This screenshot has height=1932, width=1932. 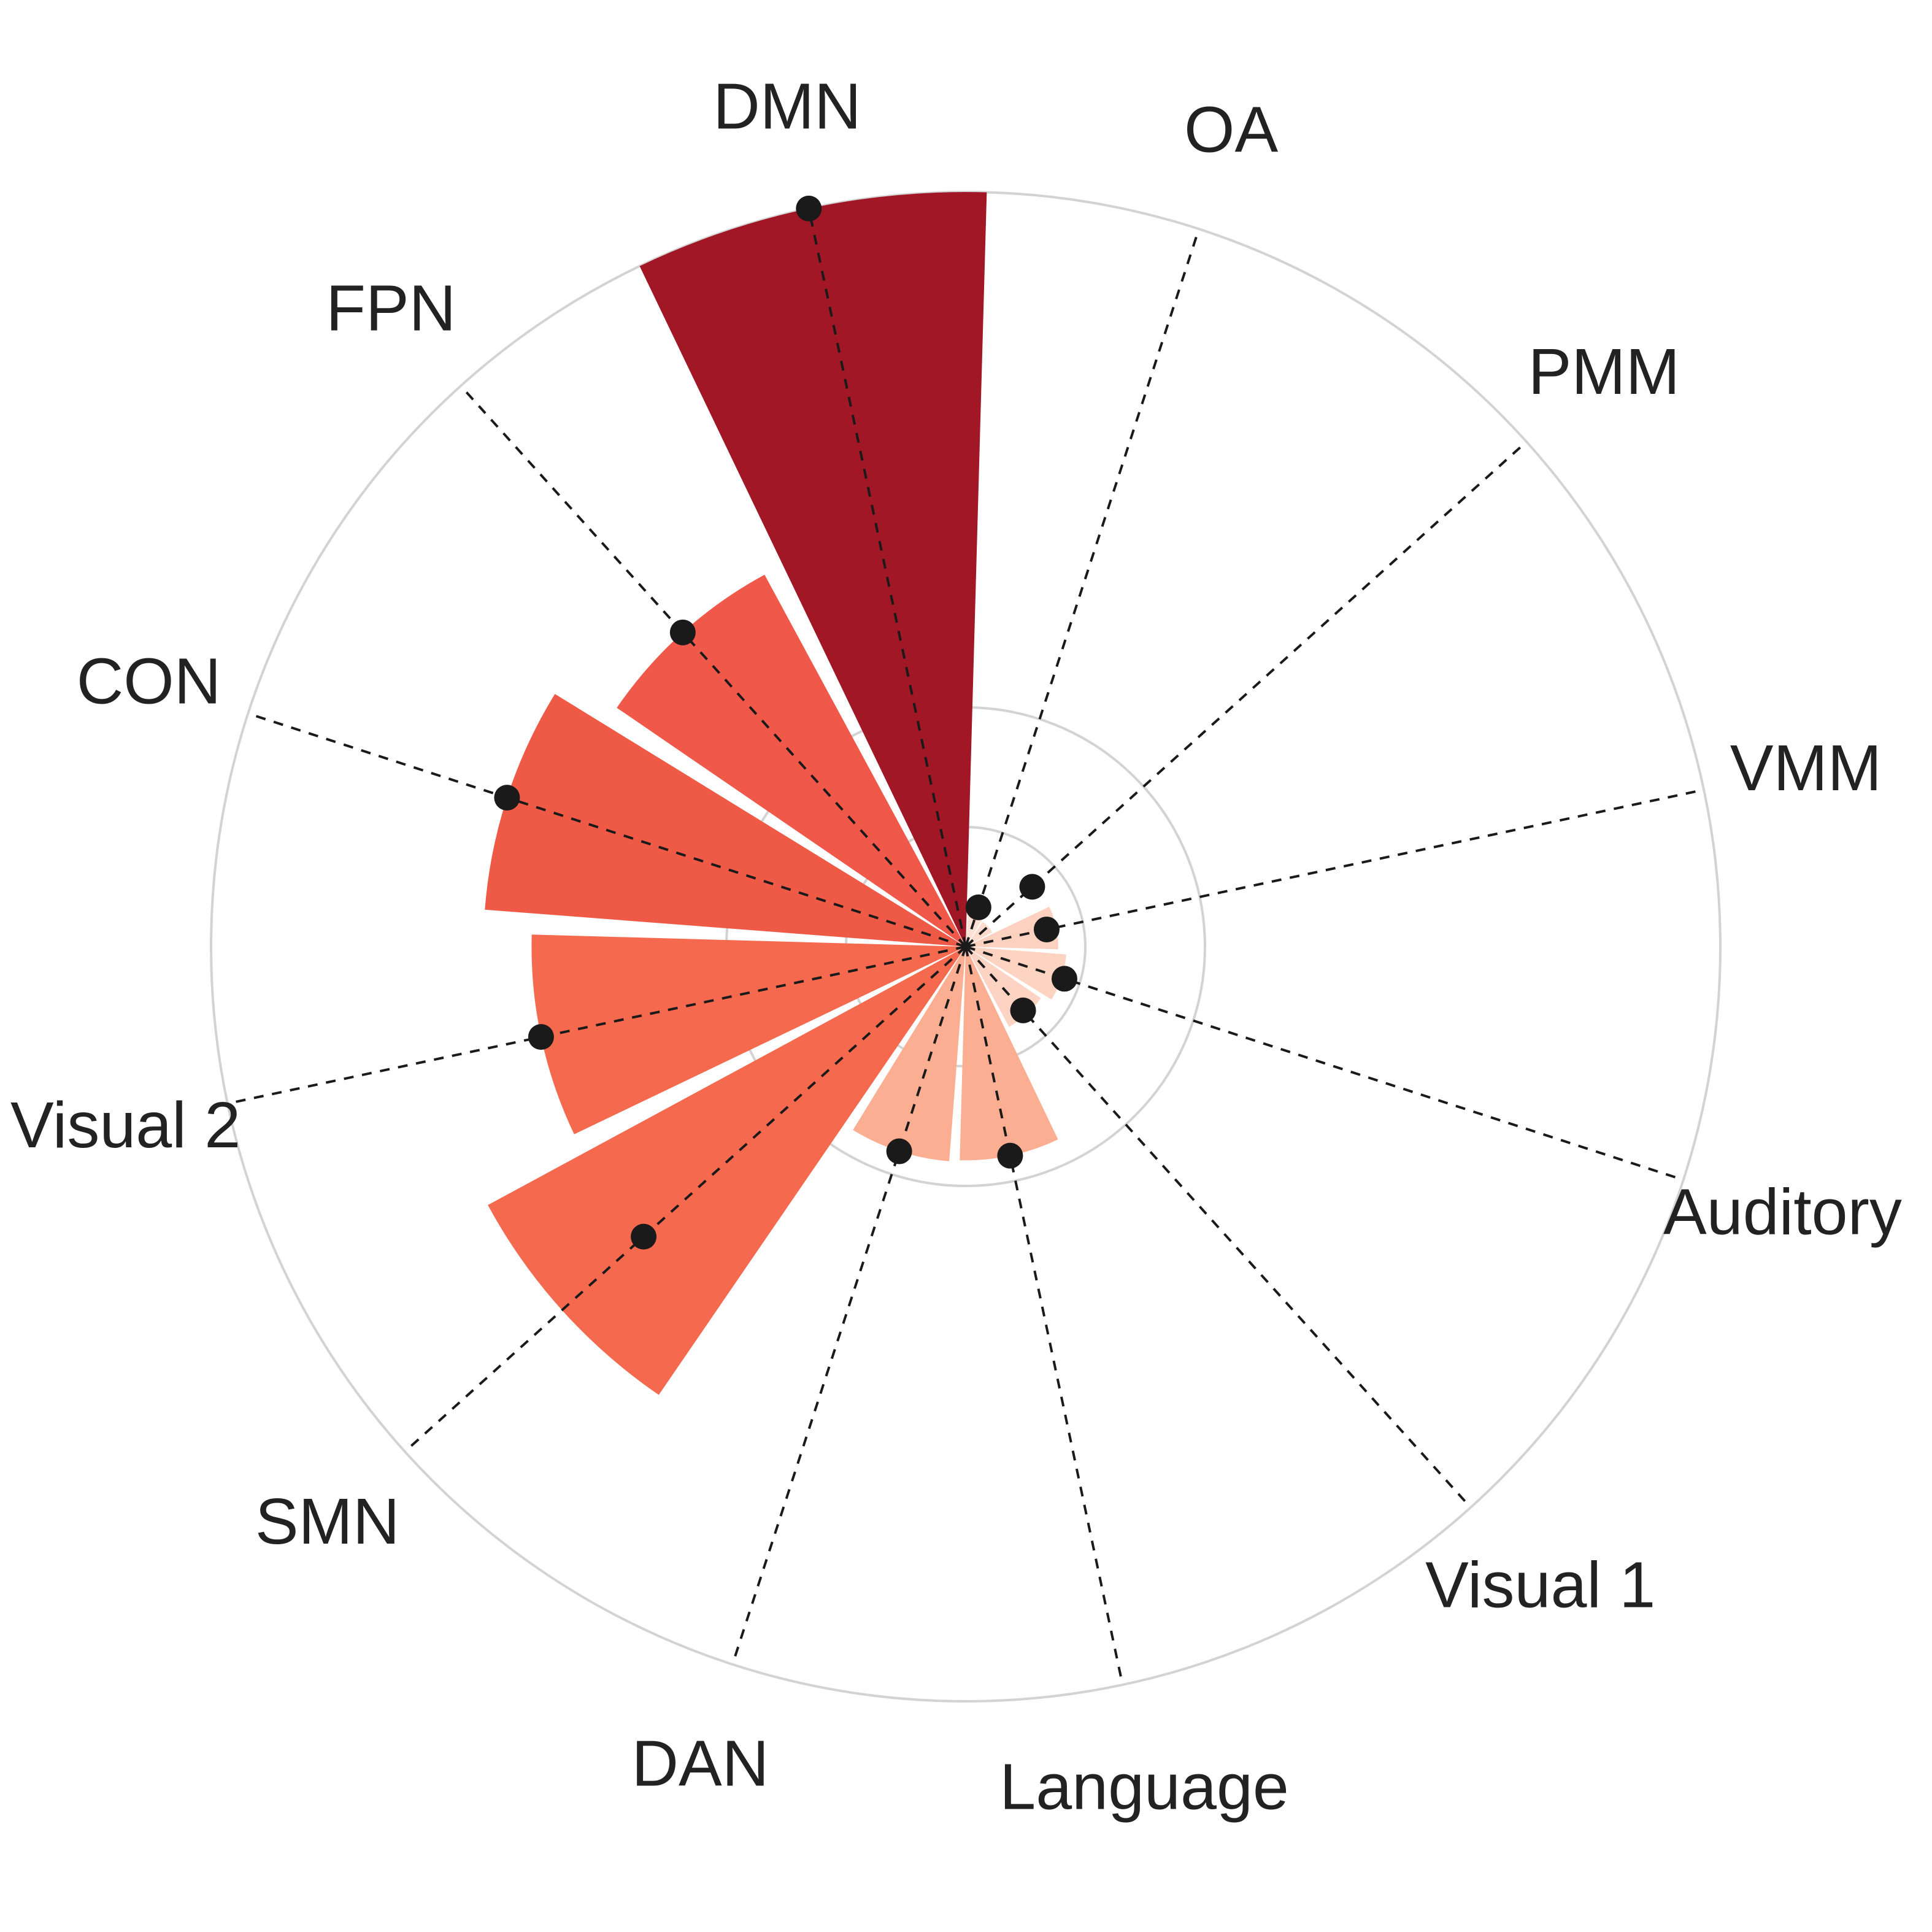 I want to click on category-label-pmm: PMM, so click(x=1604, y=372).